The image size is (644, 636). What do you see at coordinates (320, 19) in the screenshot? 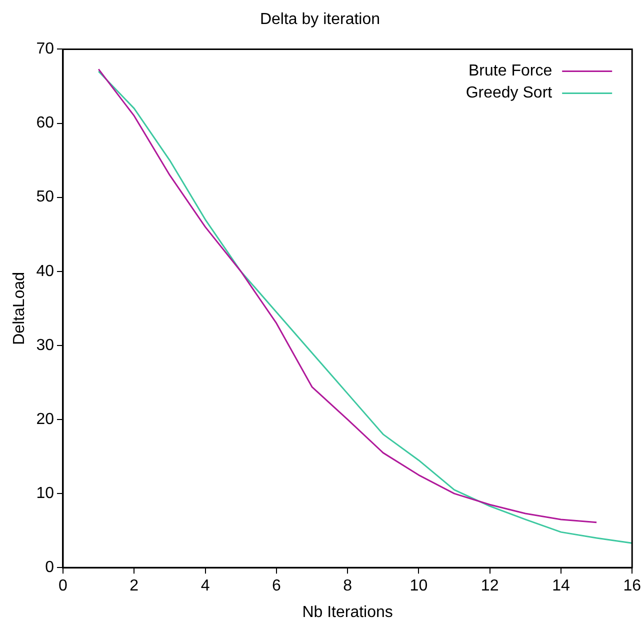
I see `chart-title: Delta by iteration` at bounding box center [320, 19].